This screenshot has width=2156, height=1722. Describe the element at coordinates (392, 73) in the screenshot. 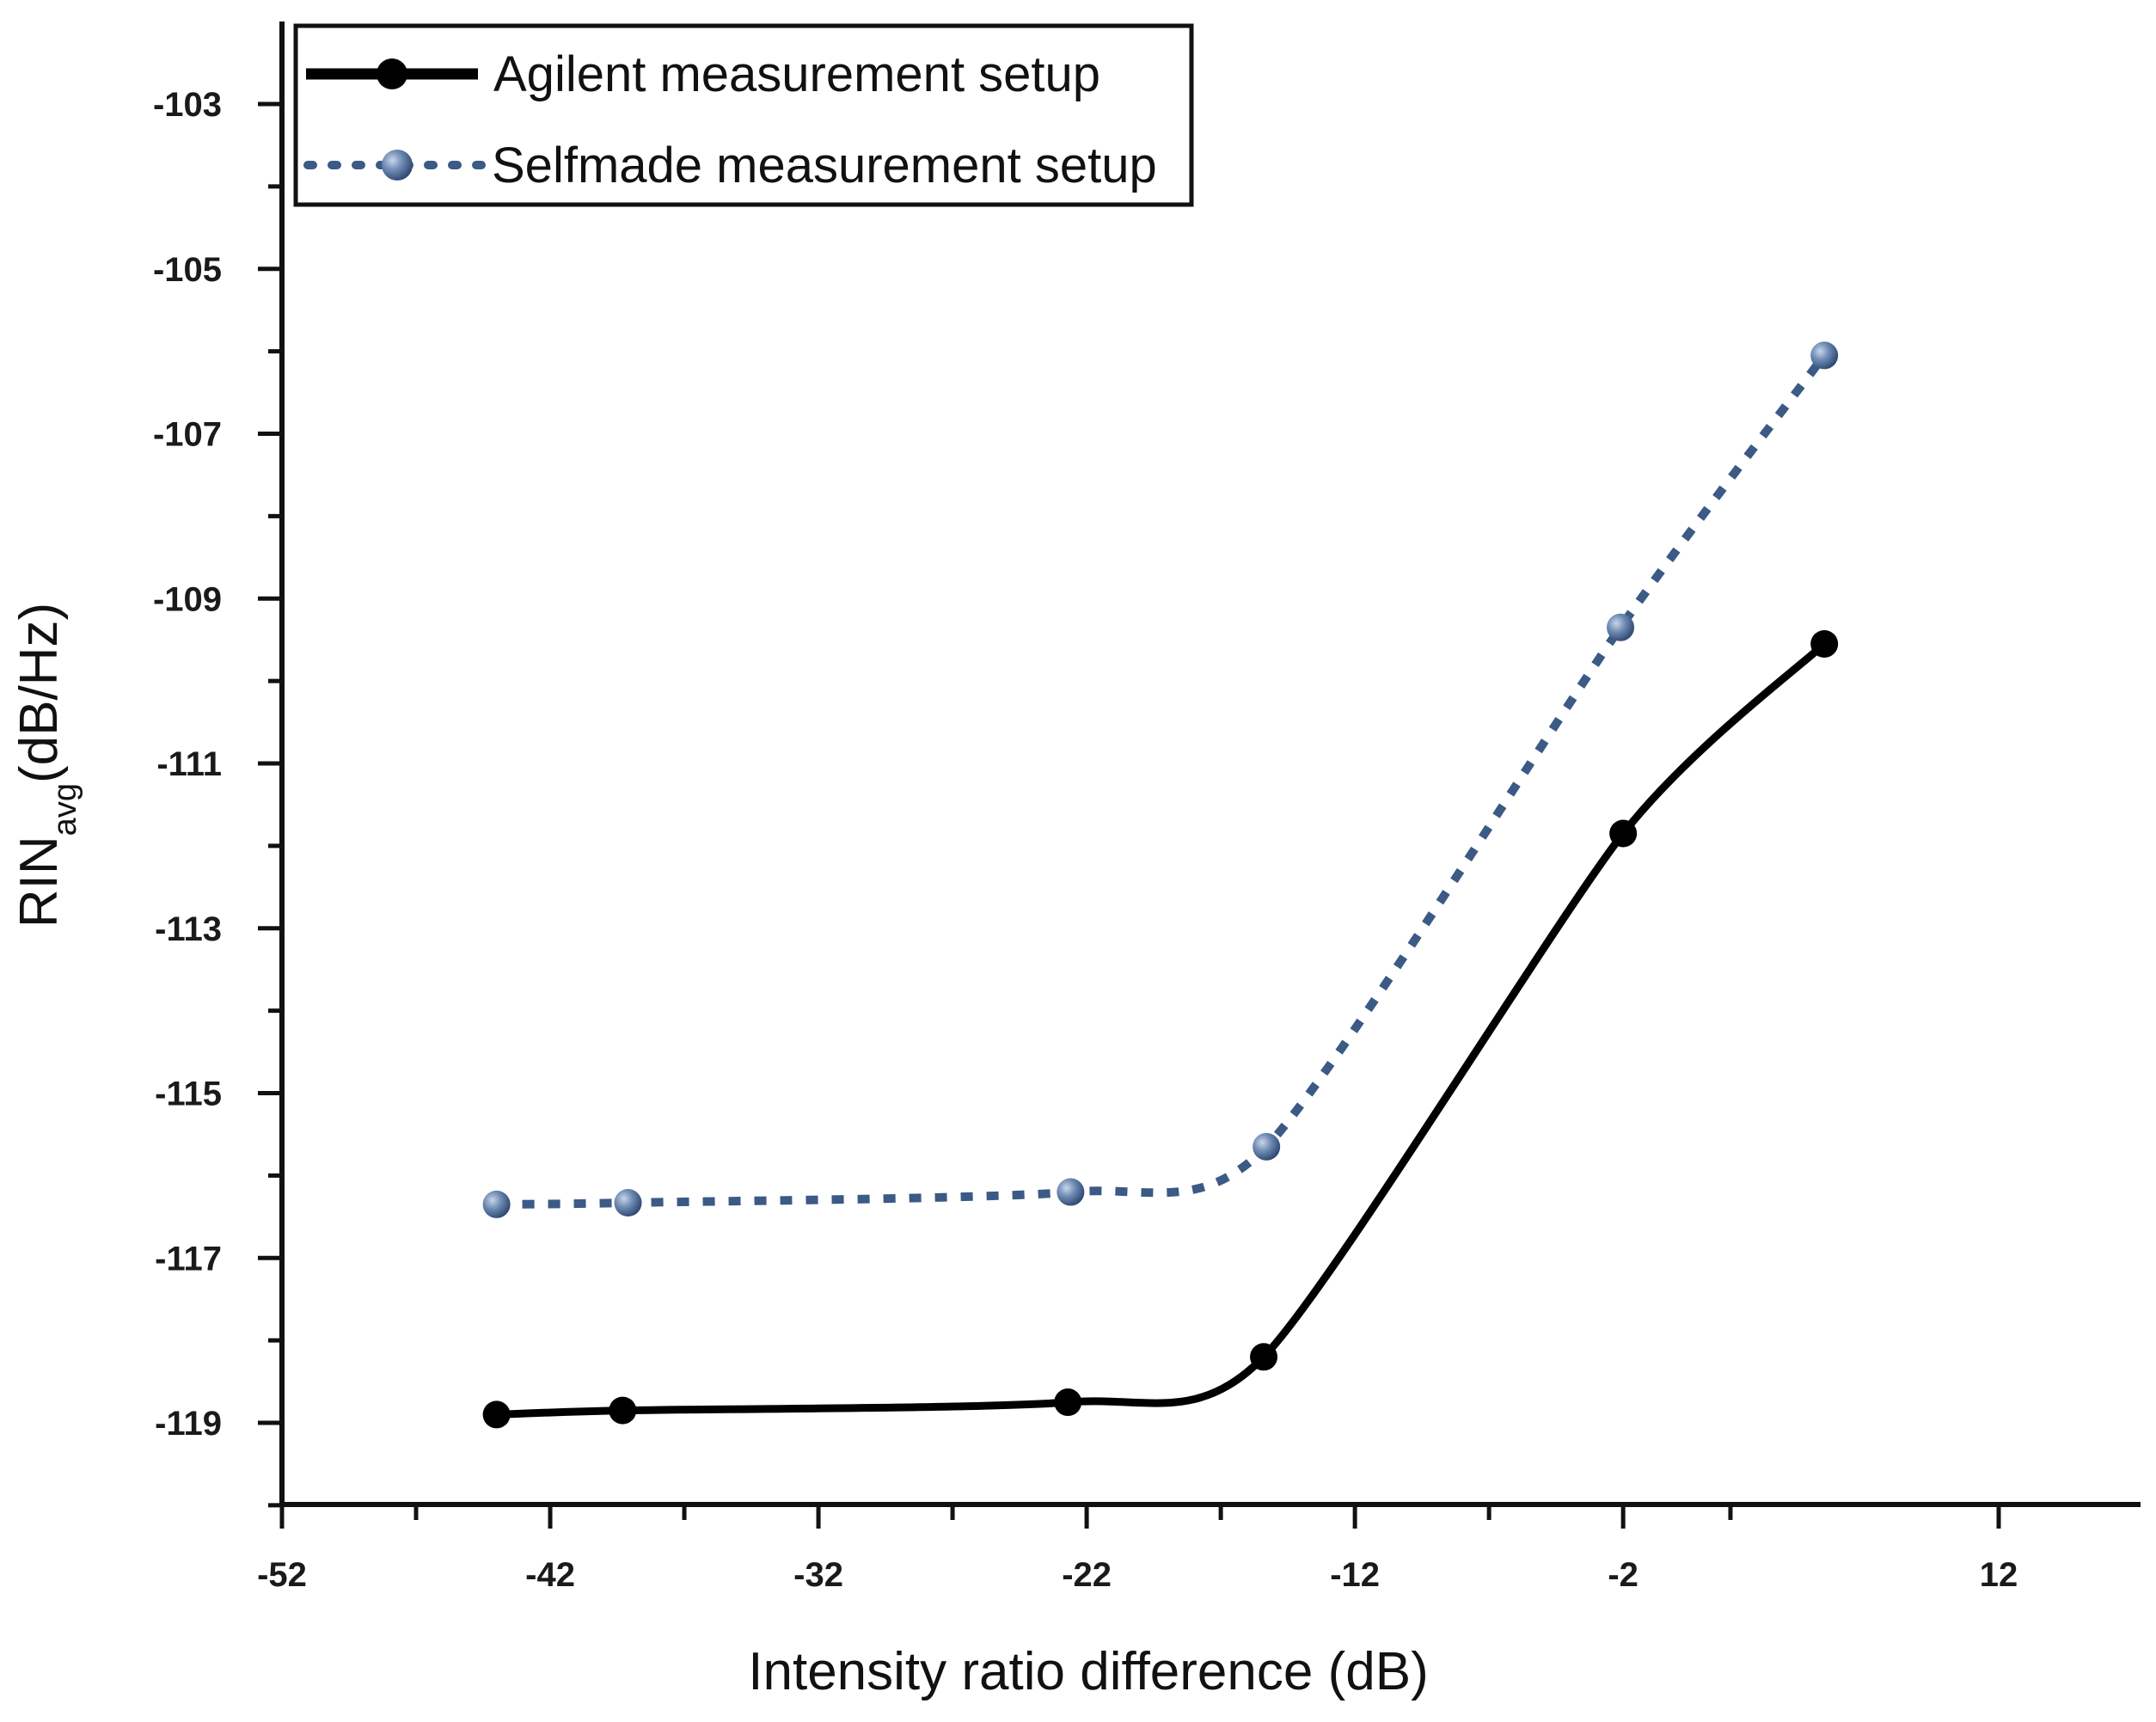

I see `legend-marker-agilent` at that location.